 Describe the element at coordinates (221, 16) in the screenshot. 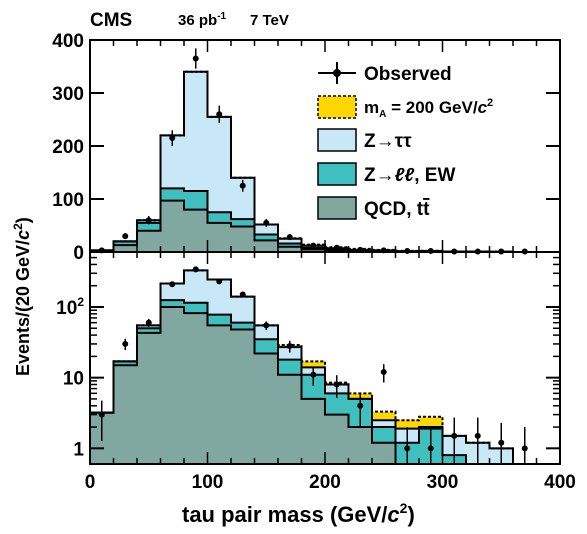

I see `lumi-exponent: -1` at that location.